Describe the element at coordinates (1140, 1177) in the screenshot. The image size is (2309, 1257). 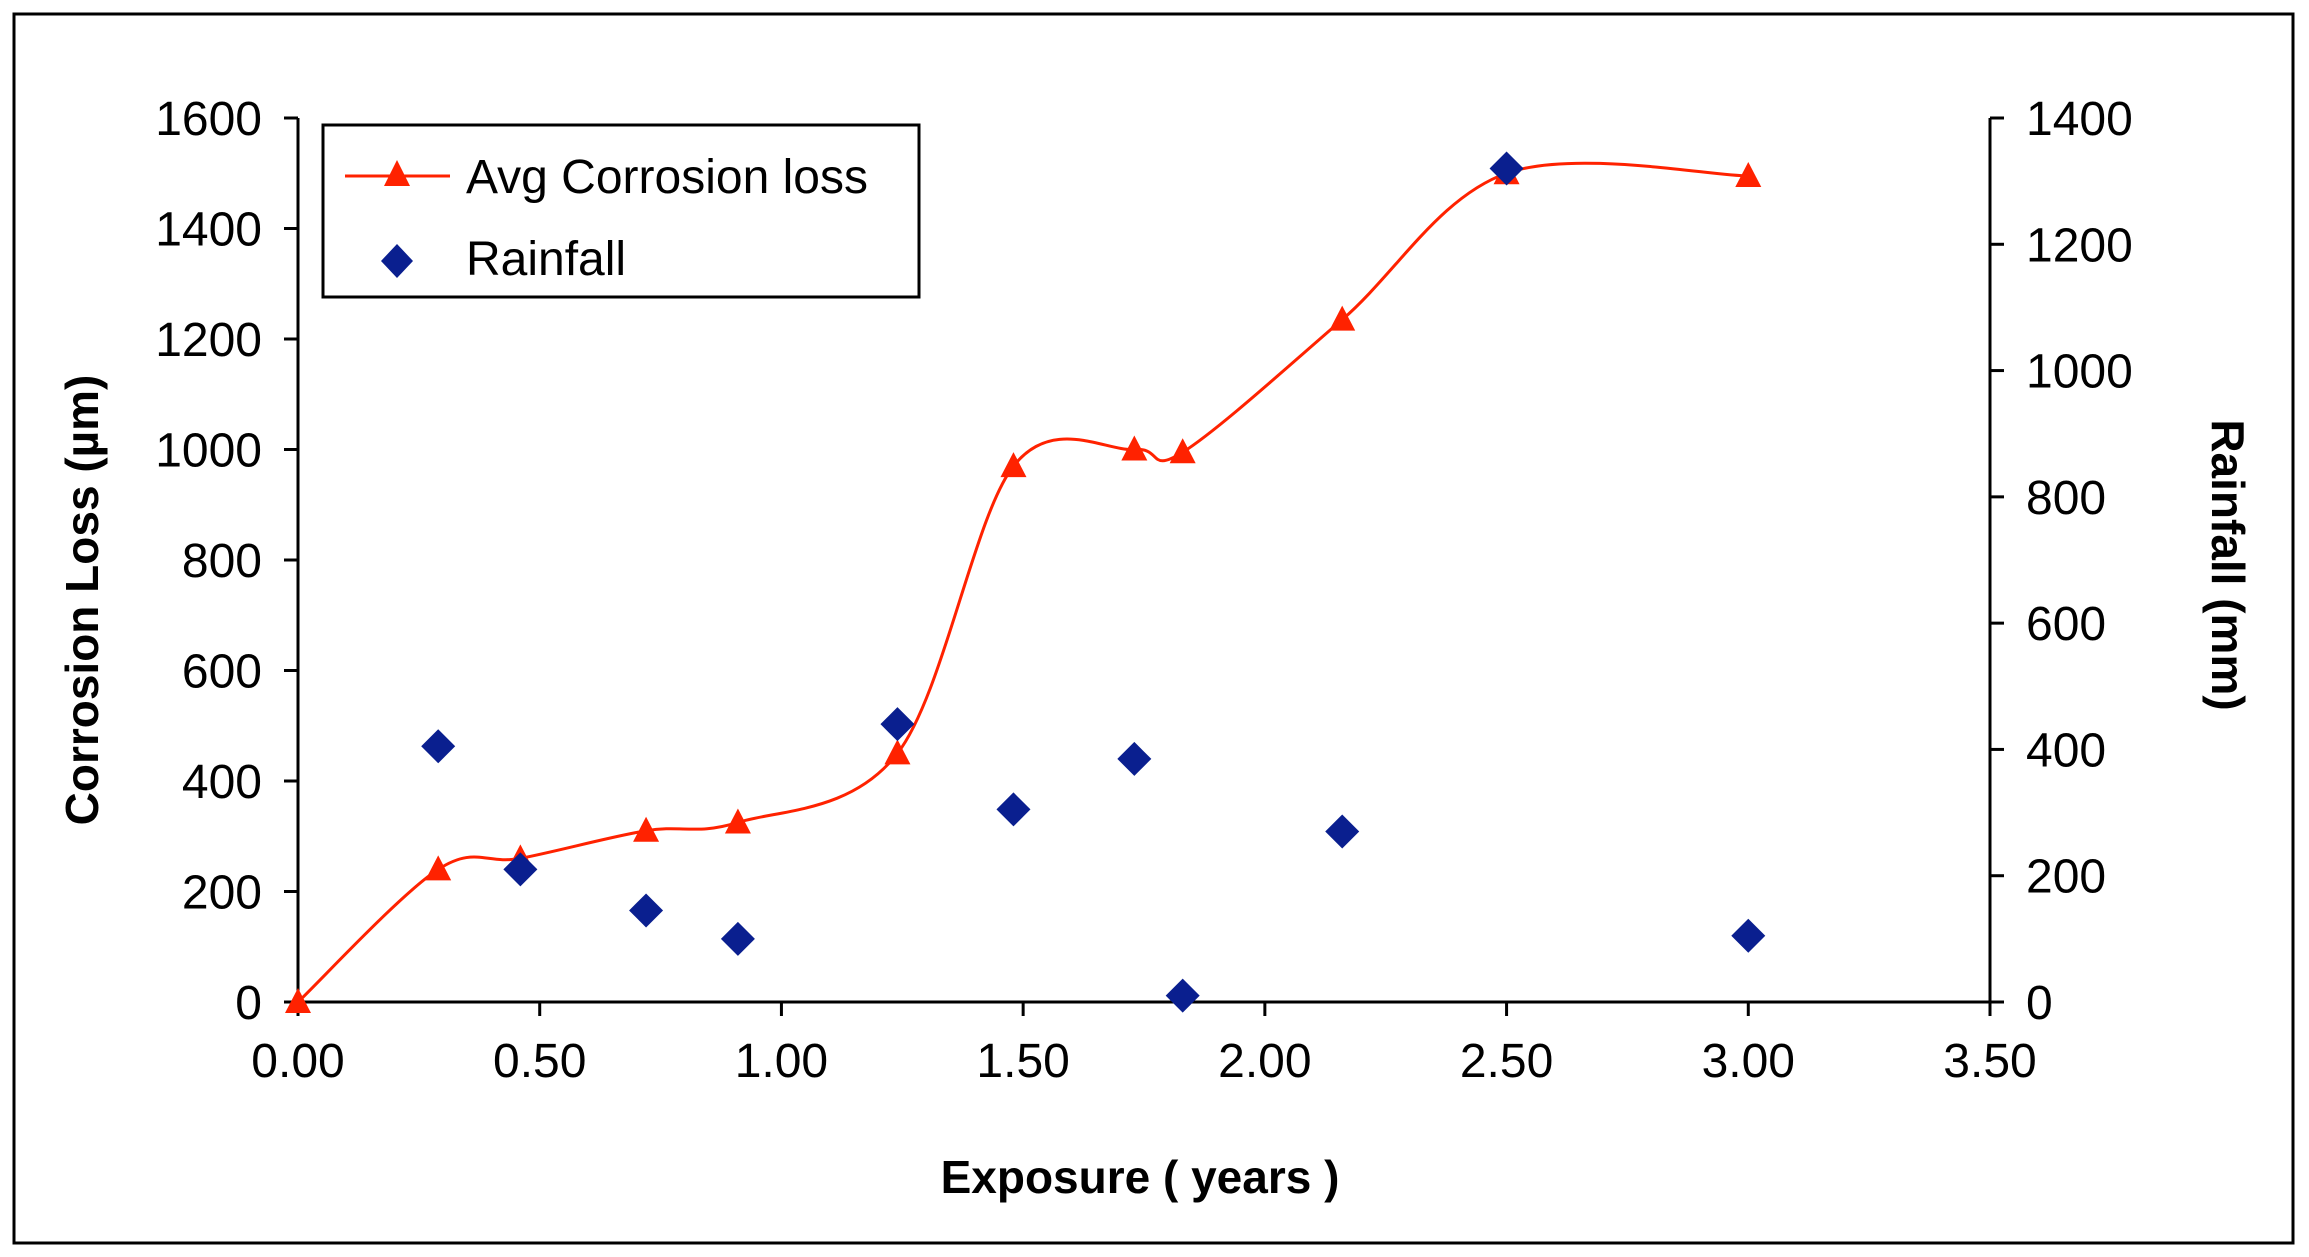
I see `x-axis-title: Exposure ( years )` at that location.